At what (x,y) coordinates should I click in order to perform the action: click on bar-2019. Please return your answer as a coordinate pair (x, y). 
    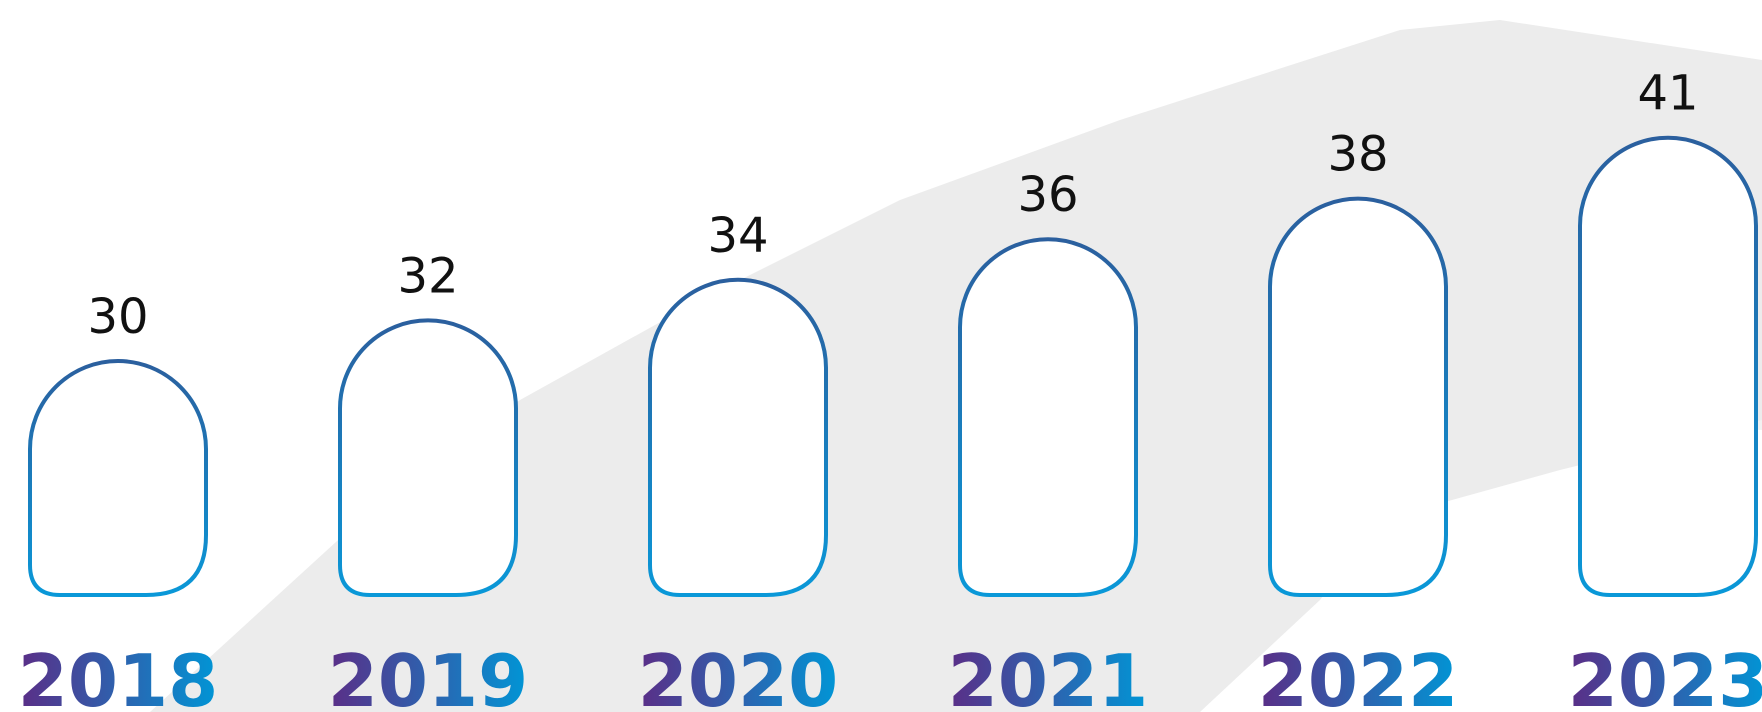
    Looking at the image, I should click on (428, 457).